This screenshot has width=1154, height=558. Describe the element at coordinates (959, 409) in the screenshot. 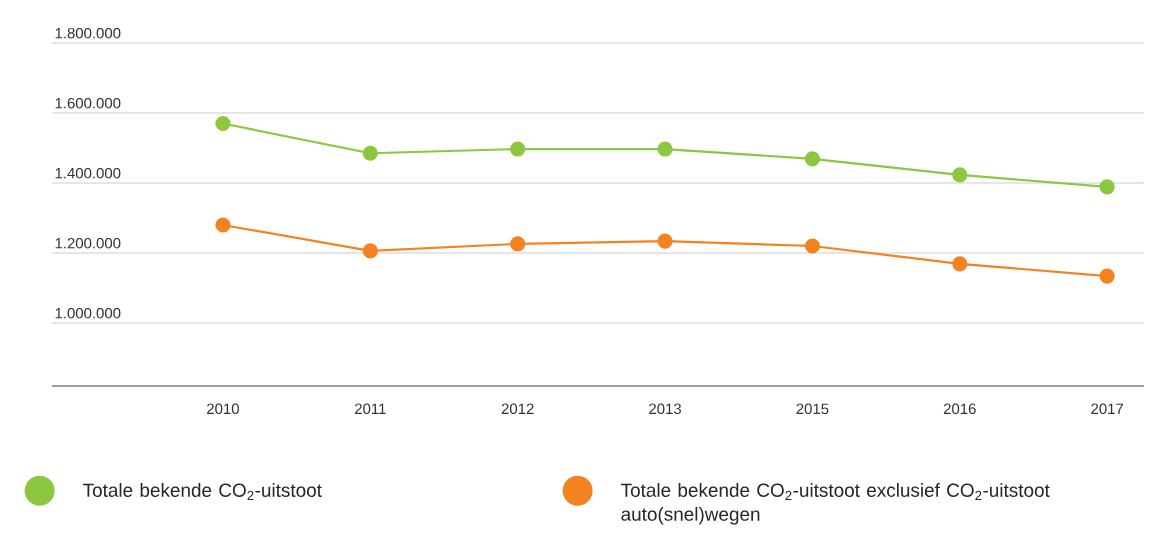

I see `x-tick-label: 2016` at that location.